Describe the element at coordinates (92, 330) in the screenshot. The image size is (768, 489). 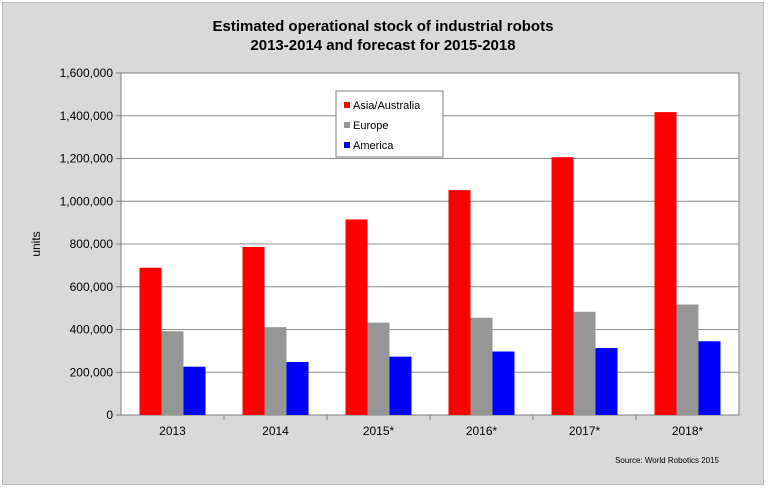
I see `y-tick-label: 400,000` at that location.